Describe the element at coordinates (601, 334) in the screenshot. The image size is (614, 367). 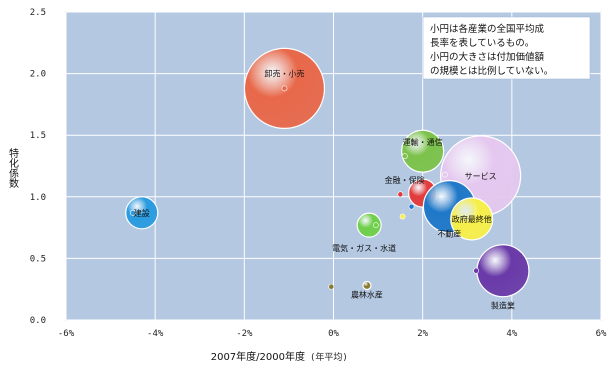
I see `x-tick-label: 6%` at that location.